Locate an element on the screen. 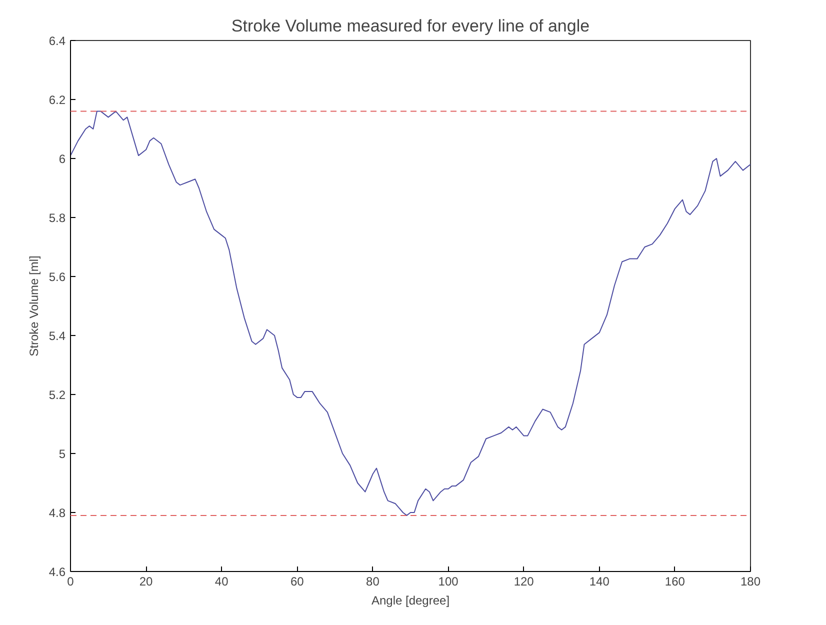 This screenshot has width=826, height=625. x-tick-label: 80 is located at coordinates (373, 581).